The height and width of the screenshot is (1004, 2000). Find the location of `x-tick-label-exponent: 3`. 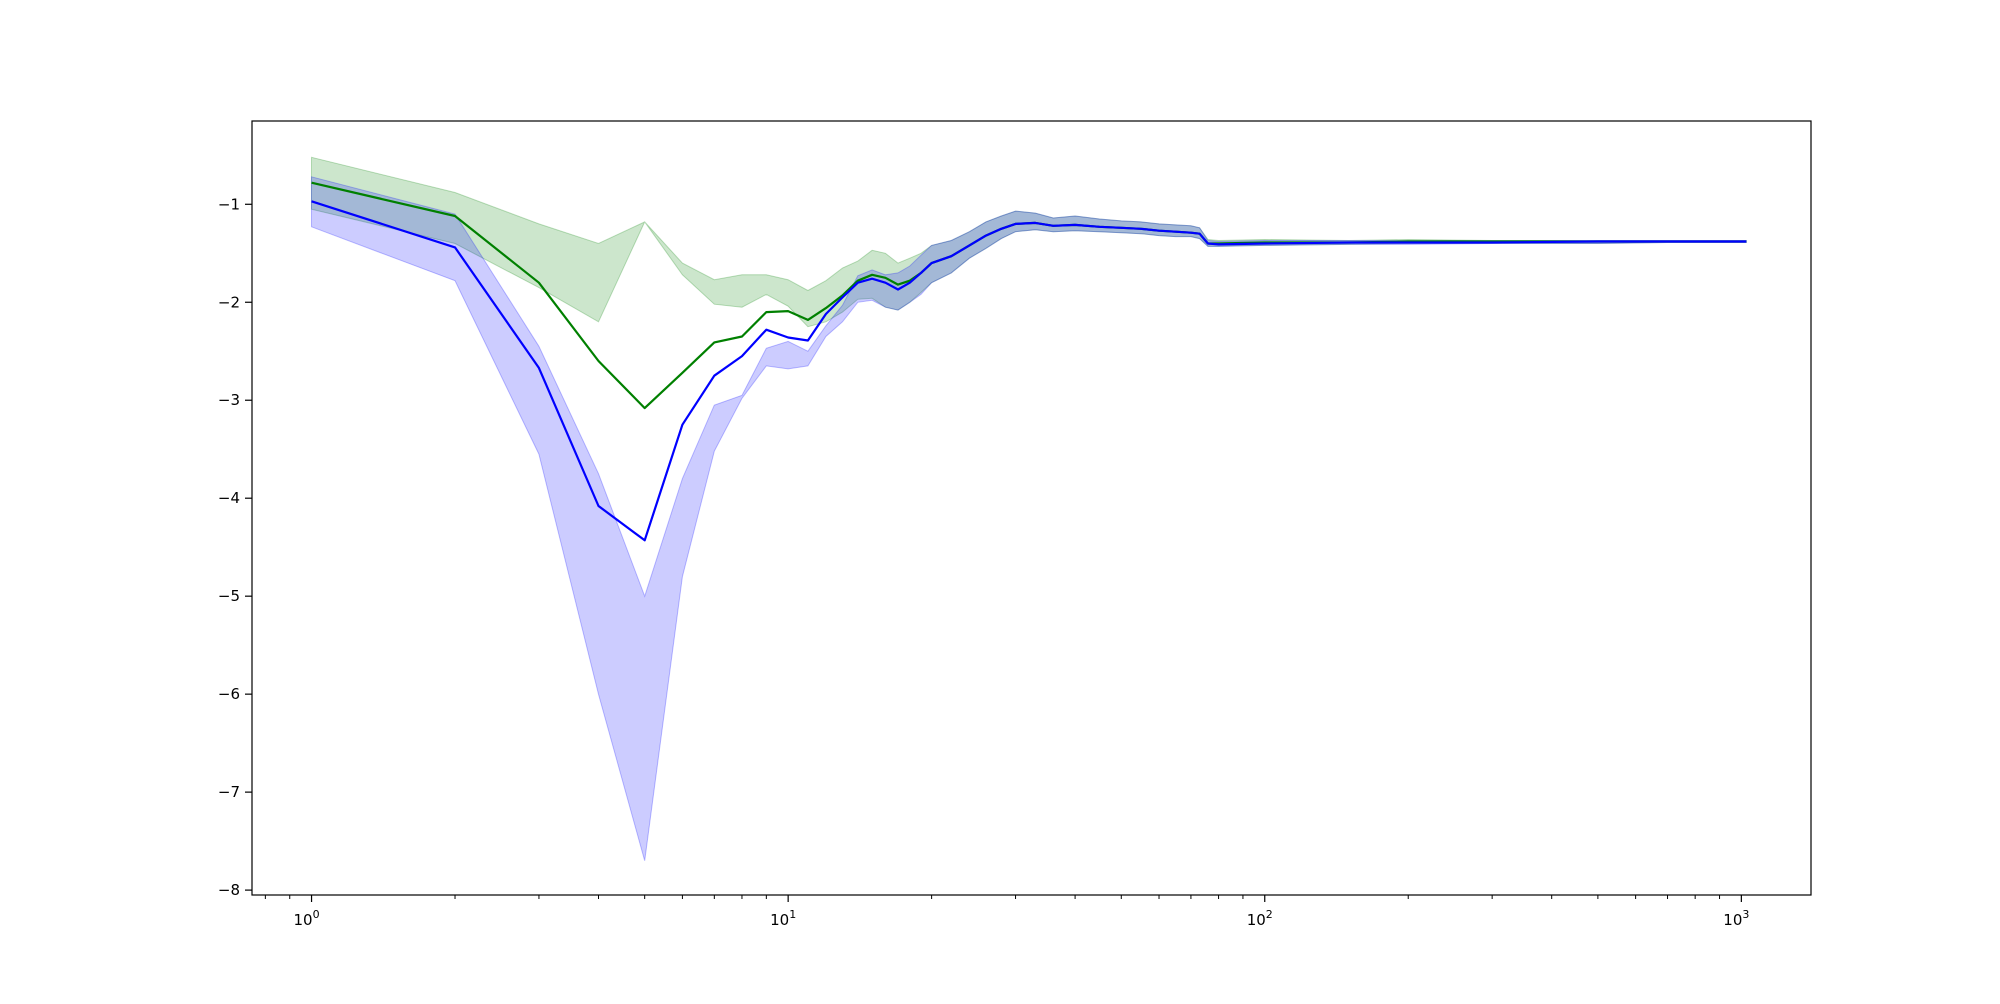

x-tick-label-exponent: 3 is located at coordinates (1745, 914).